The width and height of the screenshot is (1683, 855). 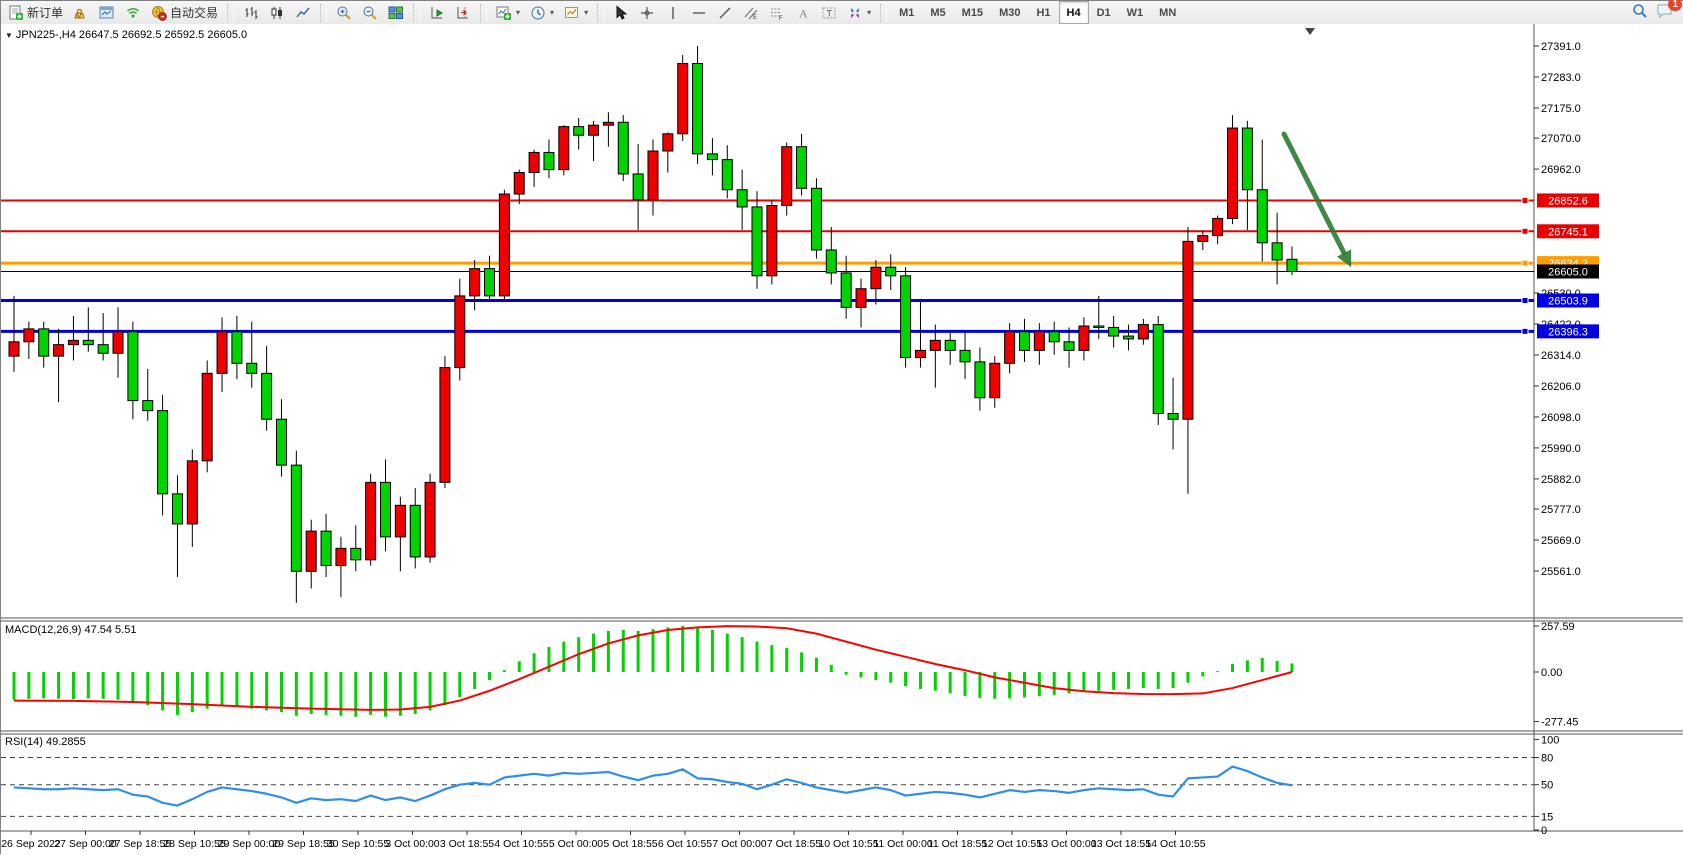 I want to click on rsi-indicator-label: RSI(14) 49.2855, so click(x=45, y=742).